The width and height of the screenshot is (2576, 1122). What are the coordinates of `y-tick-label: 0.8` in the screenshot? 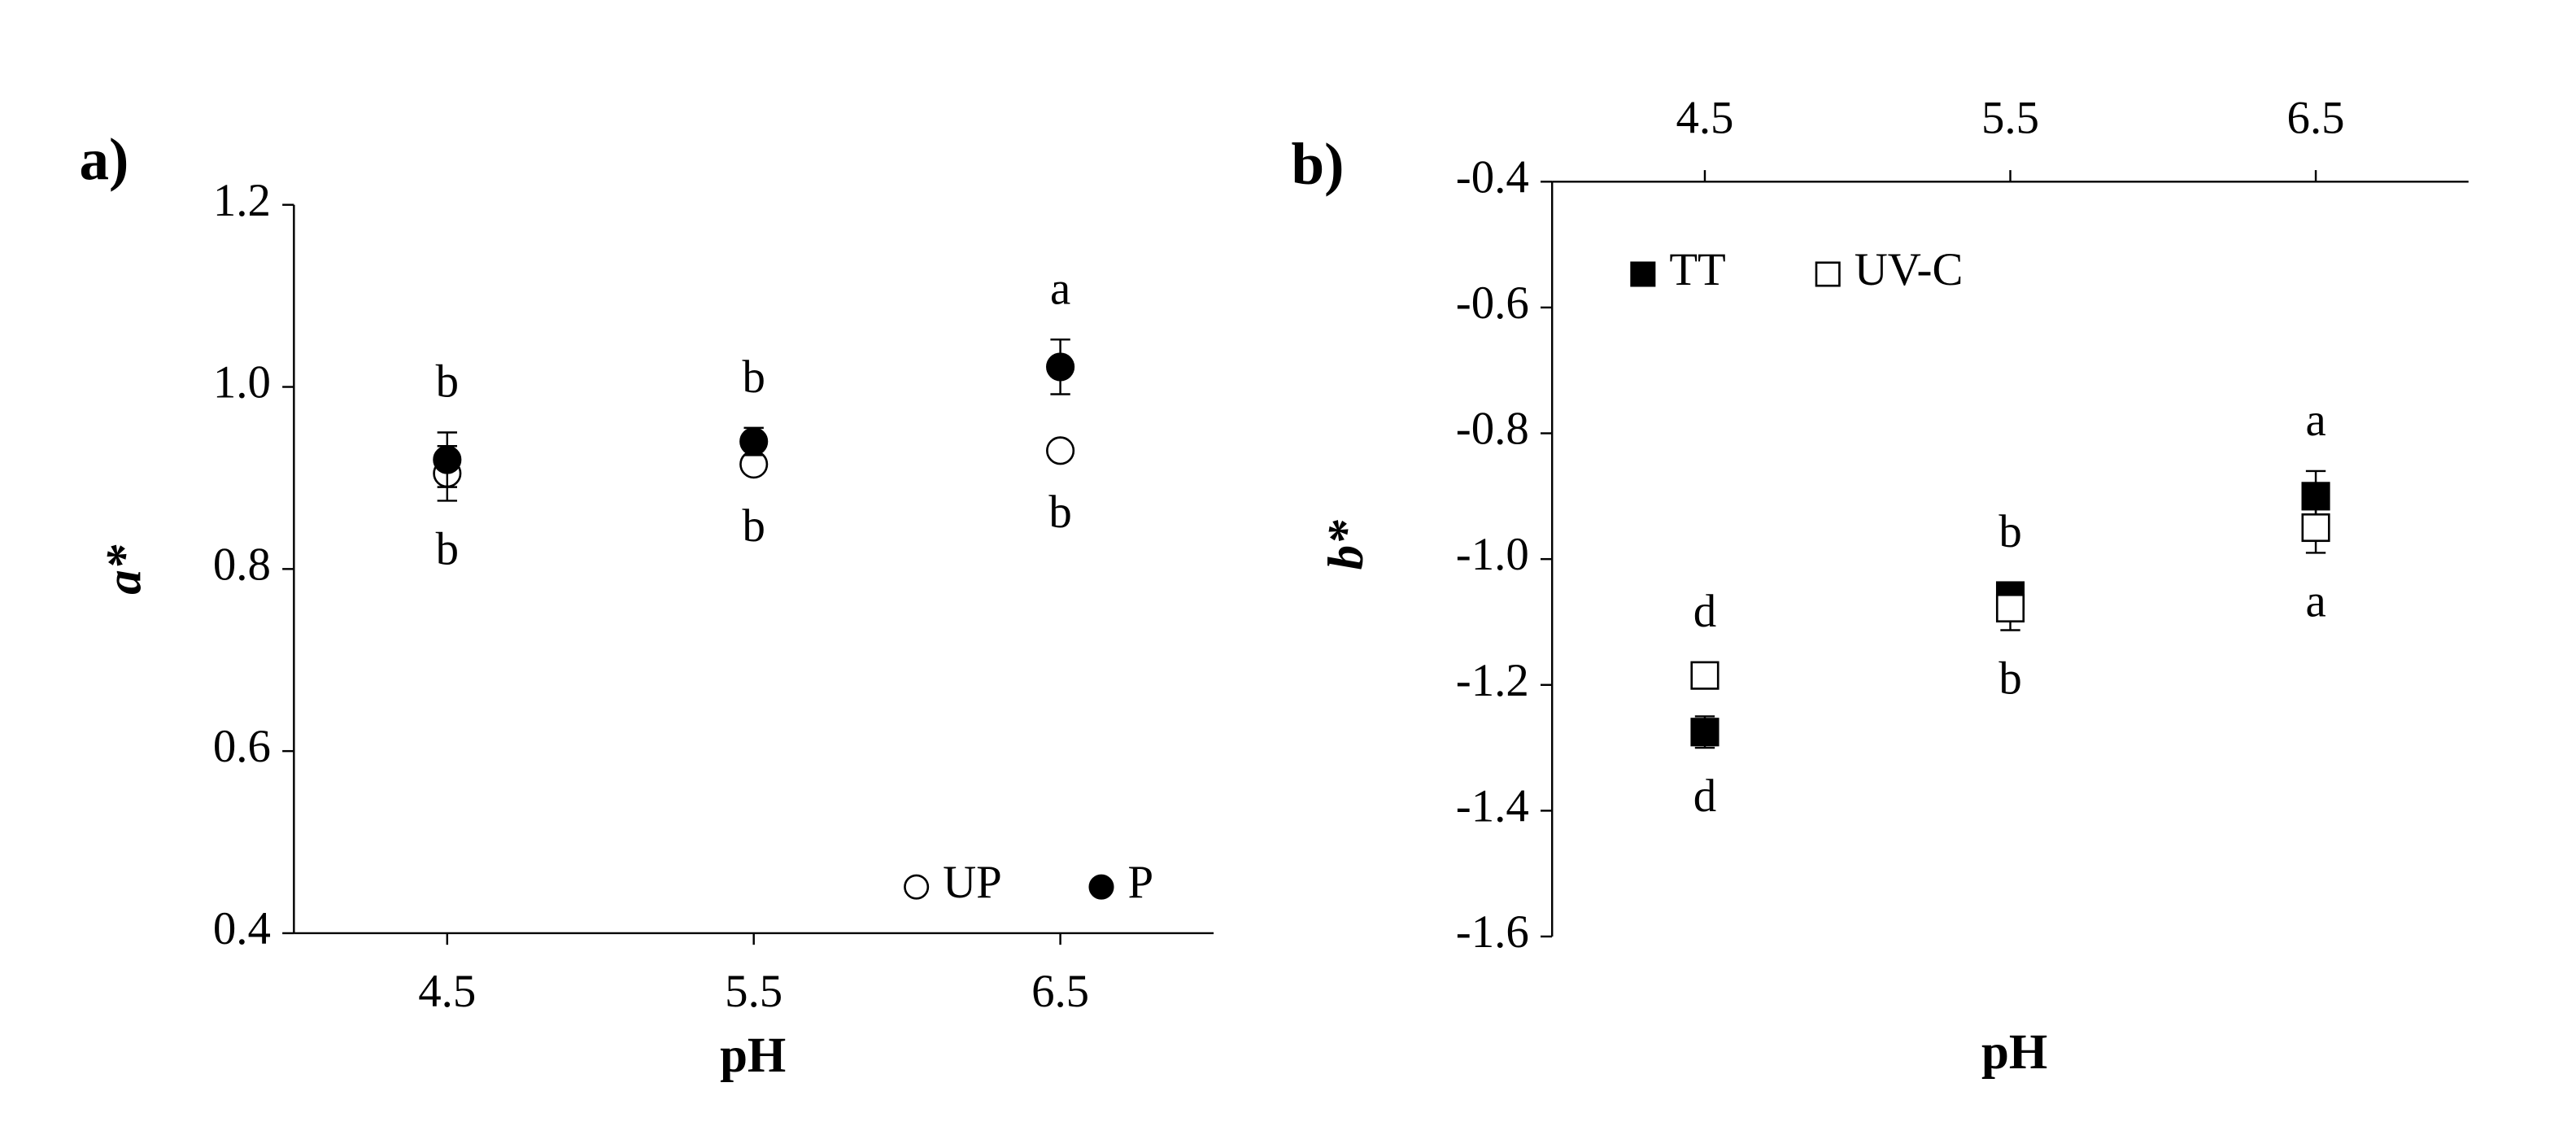 It's located at (242, 564).